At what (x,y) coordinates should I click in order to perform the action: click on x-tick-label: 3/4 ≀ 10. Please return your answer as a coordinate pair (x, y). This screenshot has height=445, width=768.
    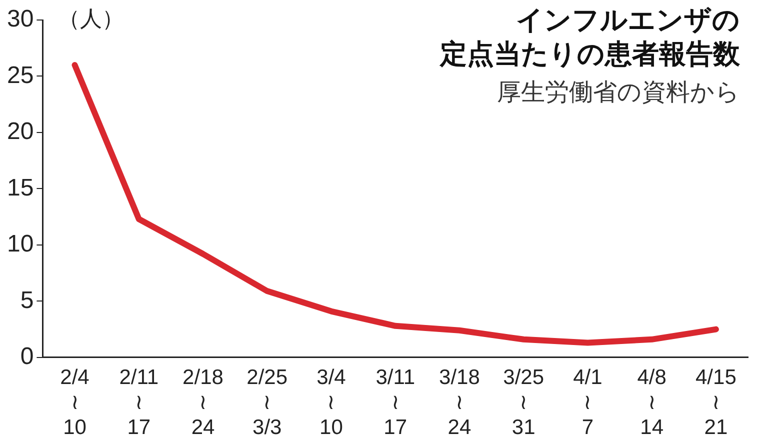
    Looking at the image, I should click on (331, 403).